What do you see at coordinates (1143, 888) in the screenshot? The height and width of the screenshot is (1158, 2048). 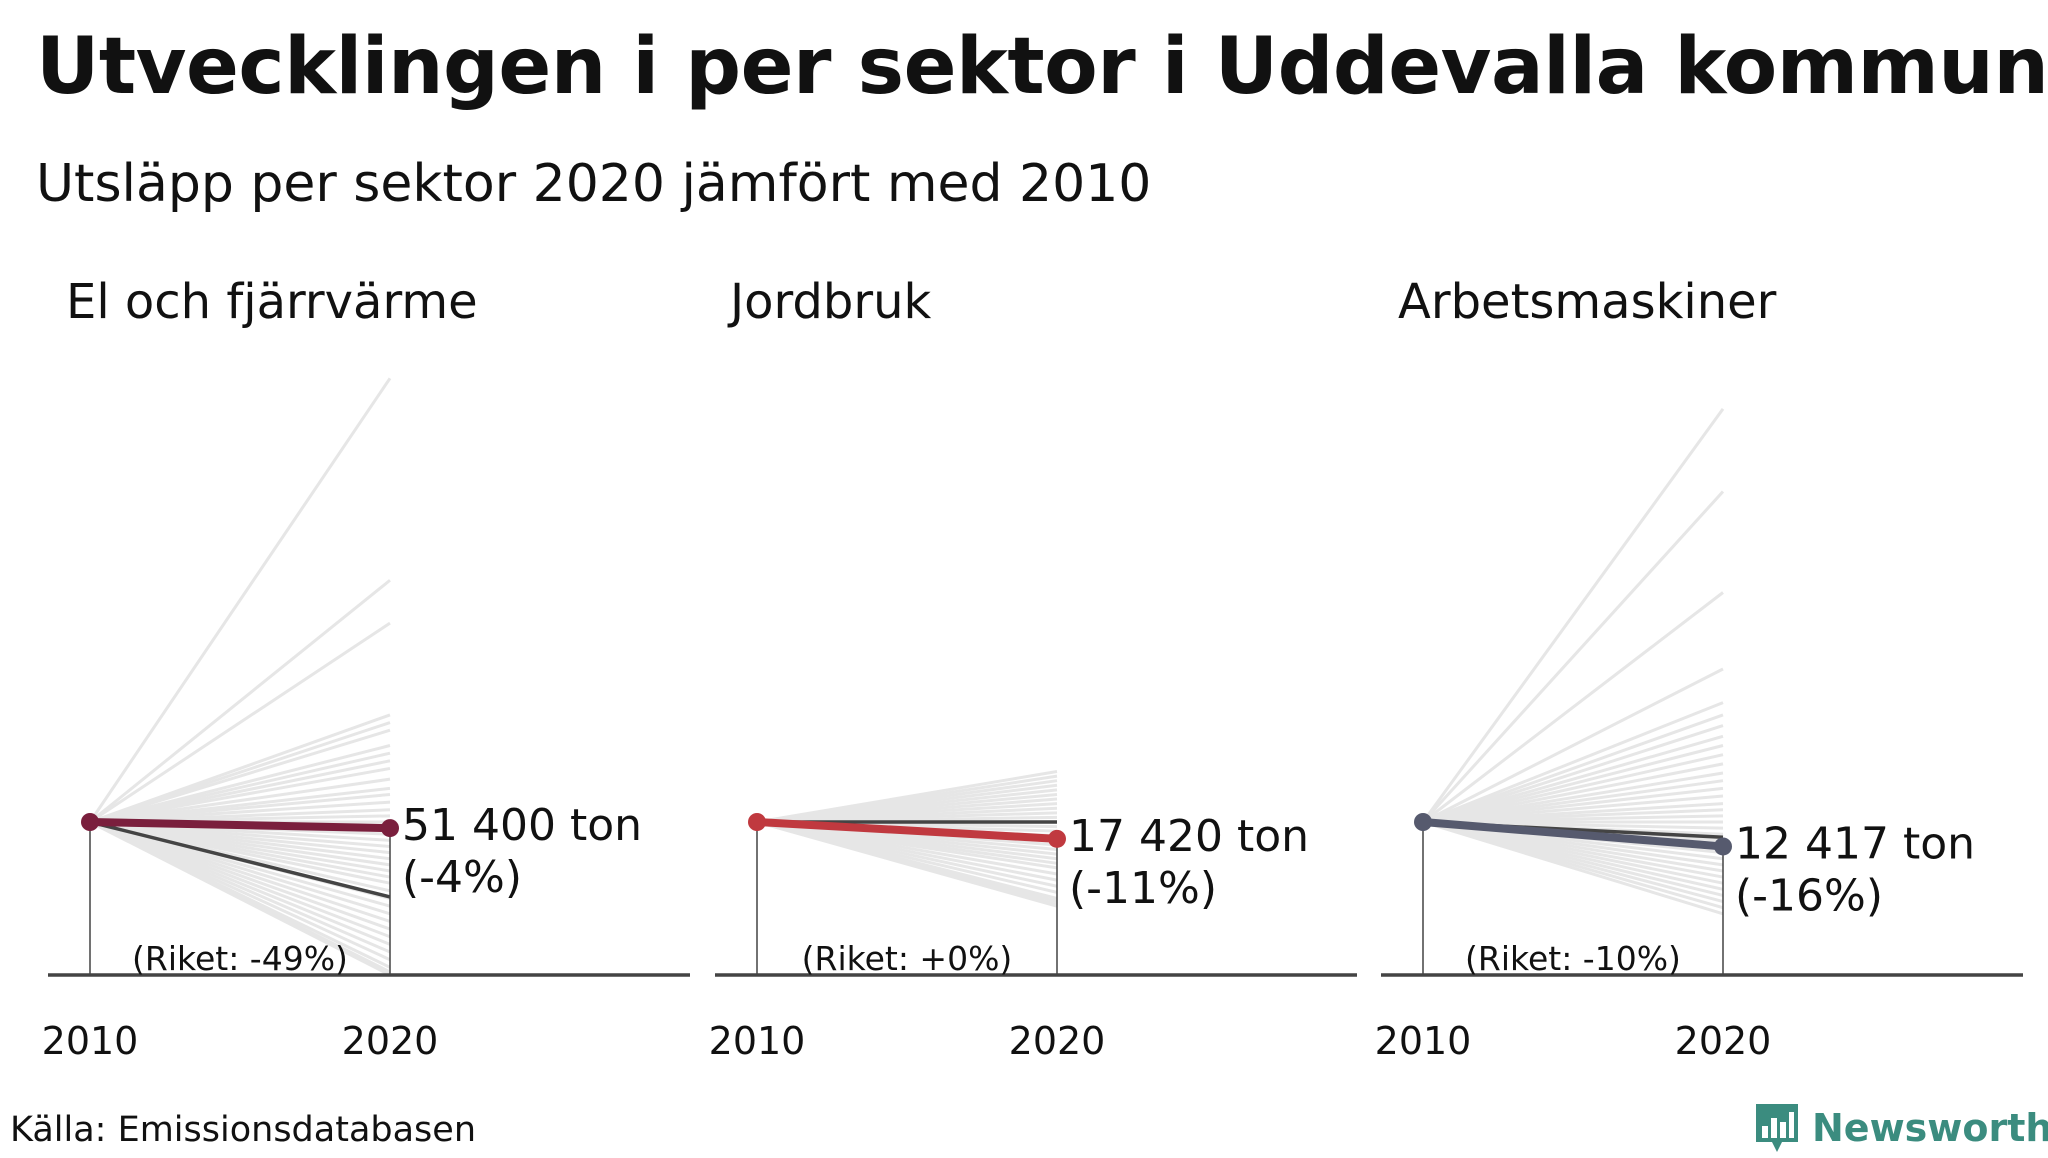 I see `change-label: (-11%)` at bounding box center [1143, 888].